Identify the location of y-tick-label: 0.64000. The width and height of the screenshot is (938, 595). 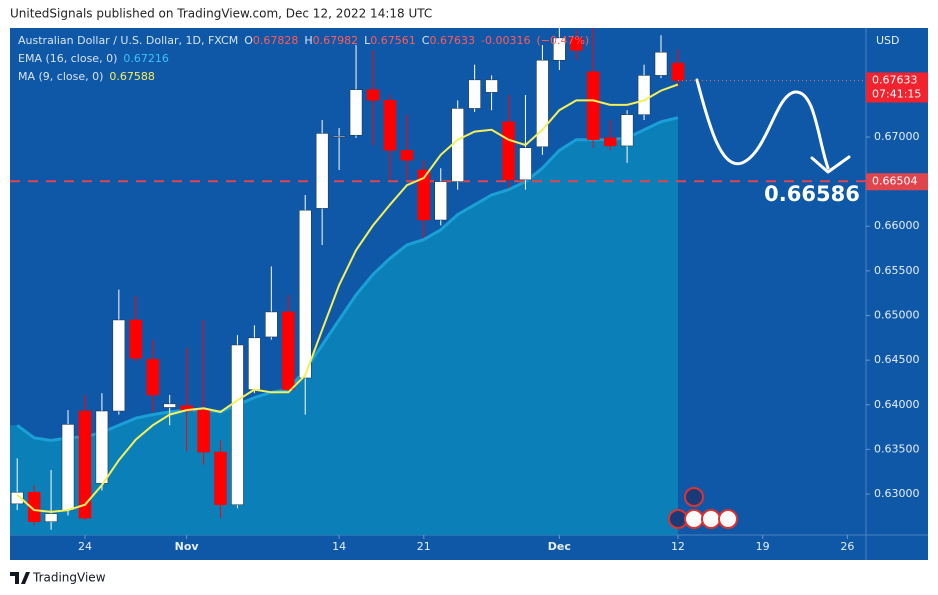
(897, 404).